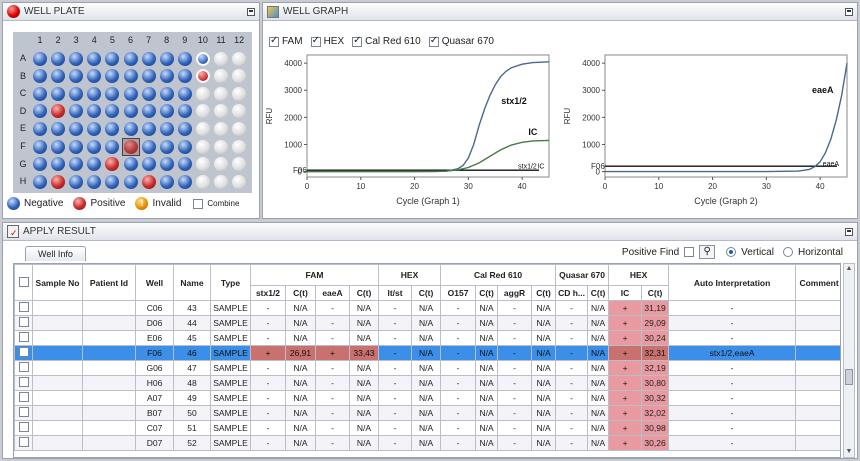 Image resolution: width=860 pixels, height=461 pixels. What do you see at coordinates (109, 282) in the screenshot?
I see `col-patient-id: Patient Id` at bounding box center [109, 282].